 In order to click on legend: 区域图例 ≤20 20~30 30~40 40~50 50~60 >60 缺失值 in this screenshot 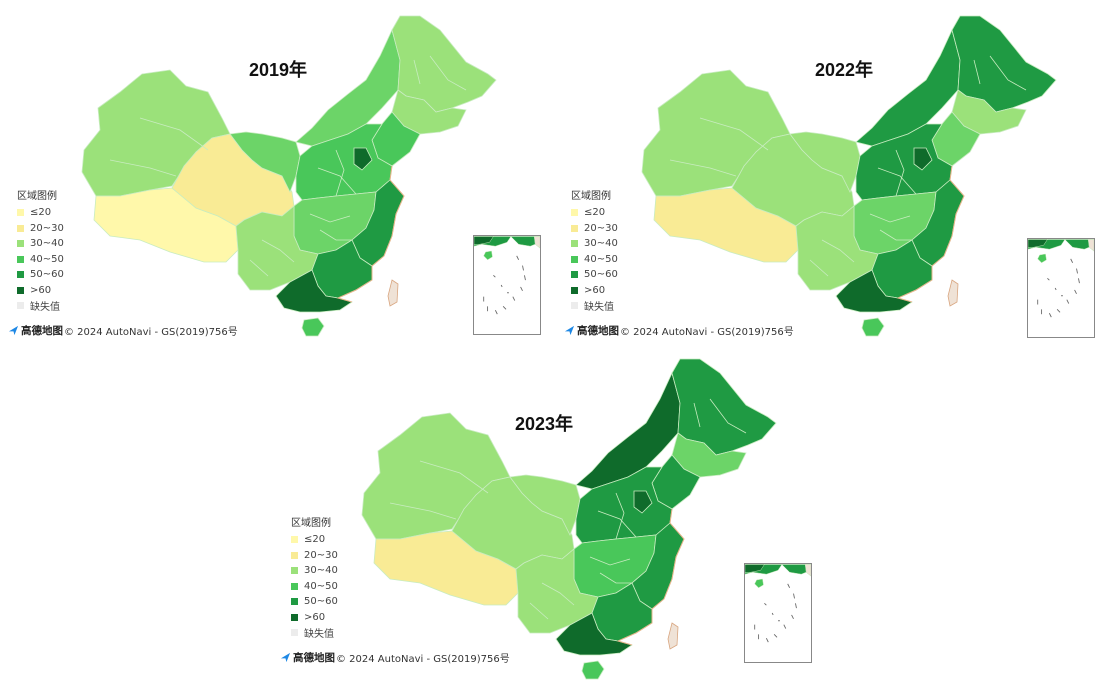, I will do `click(44, 250)`.